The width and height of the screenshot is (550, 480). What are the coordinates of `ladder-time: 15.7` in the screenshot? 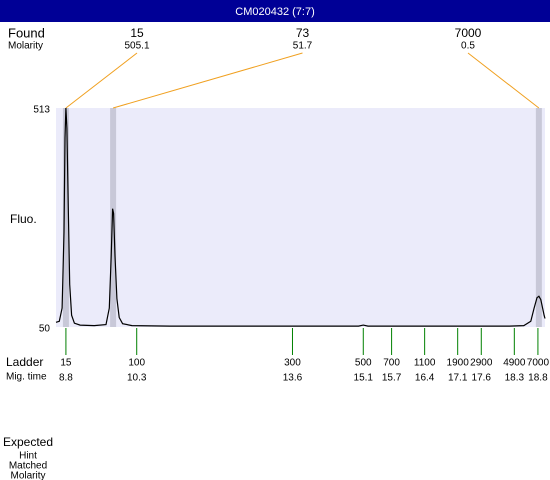 It's located at (392, 378).